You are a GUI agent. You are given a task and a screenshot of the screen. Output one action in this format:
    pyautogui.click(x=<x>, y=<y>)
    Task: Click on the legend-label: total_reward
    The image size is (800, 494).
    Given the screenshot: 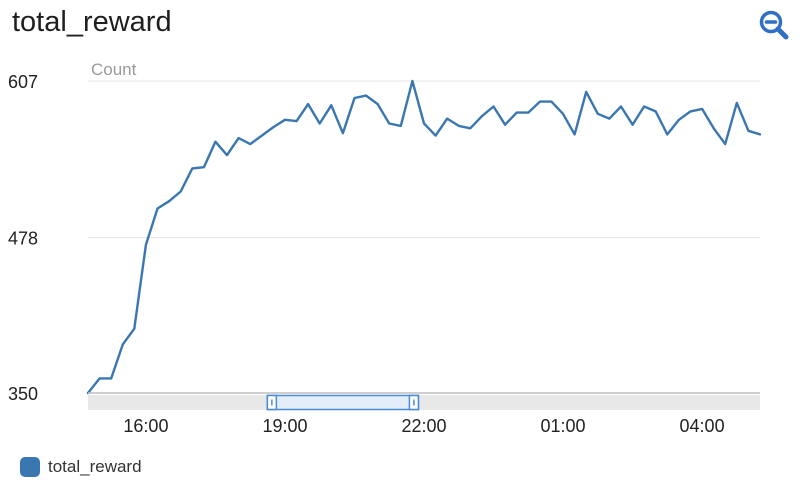 What is the action you would take?
    pyautogui.click(x=95, y=466)
    